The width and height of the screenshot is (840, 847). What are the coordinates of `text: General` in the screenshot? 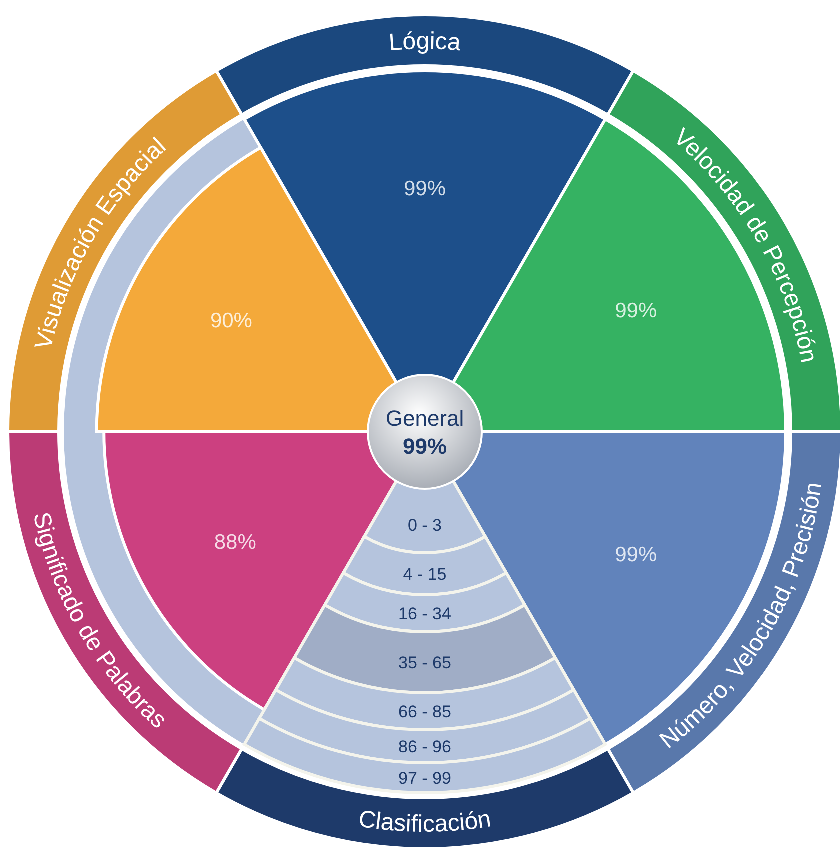 It's located at (425, 418).